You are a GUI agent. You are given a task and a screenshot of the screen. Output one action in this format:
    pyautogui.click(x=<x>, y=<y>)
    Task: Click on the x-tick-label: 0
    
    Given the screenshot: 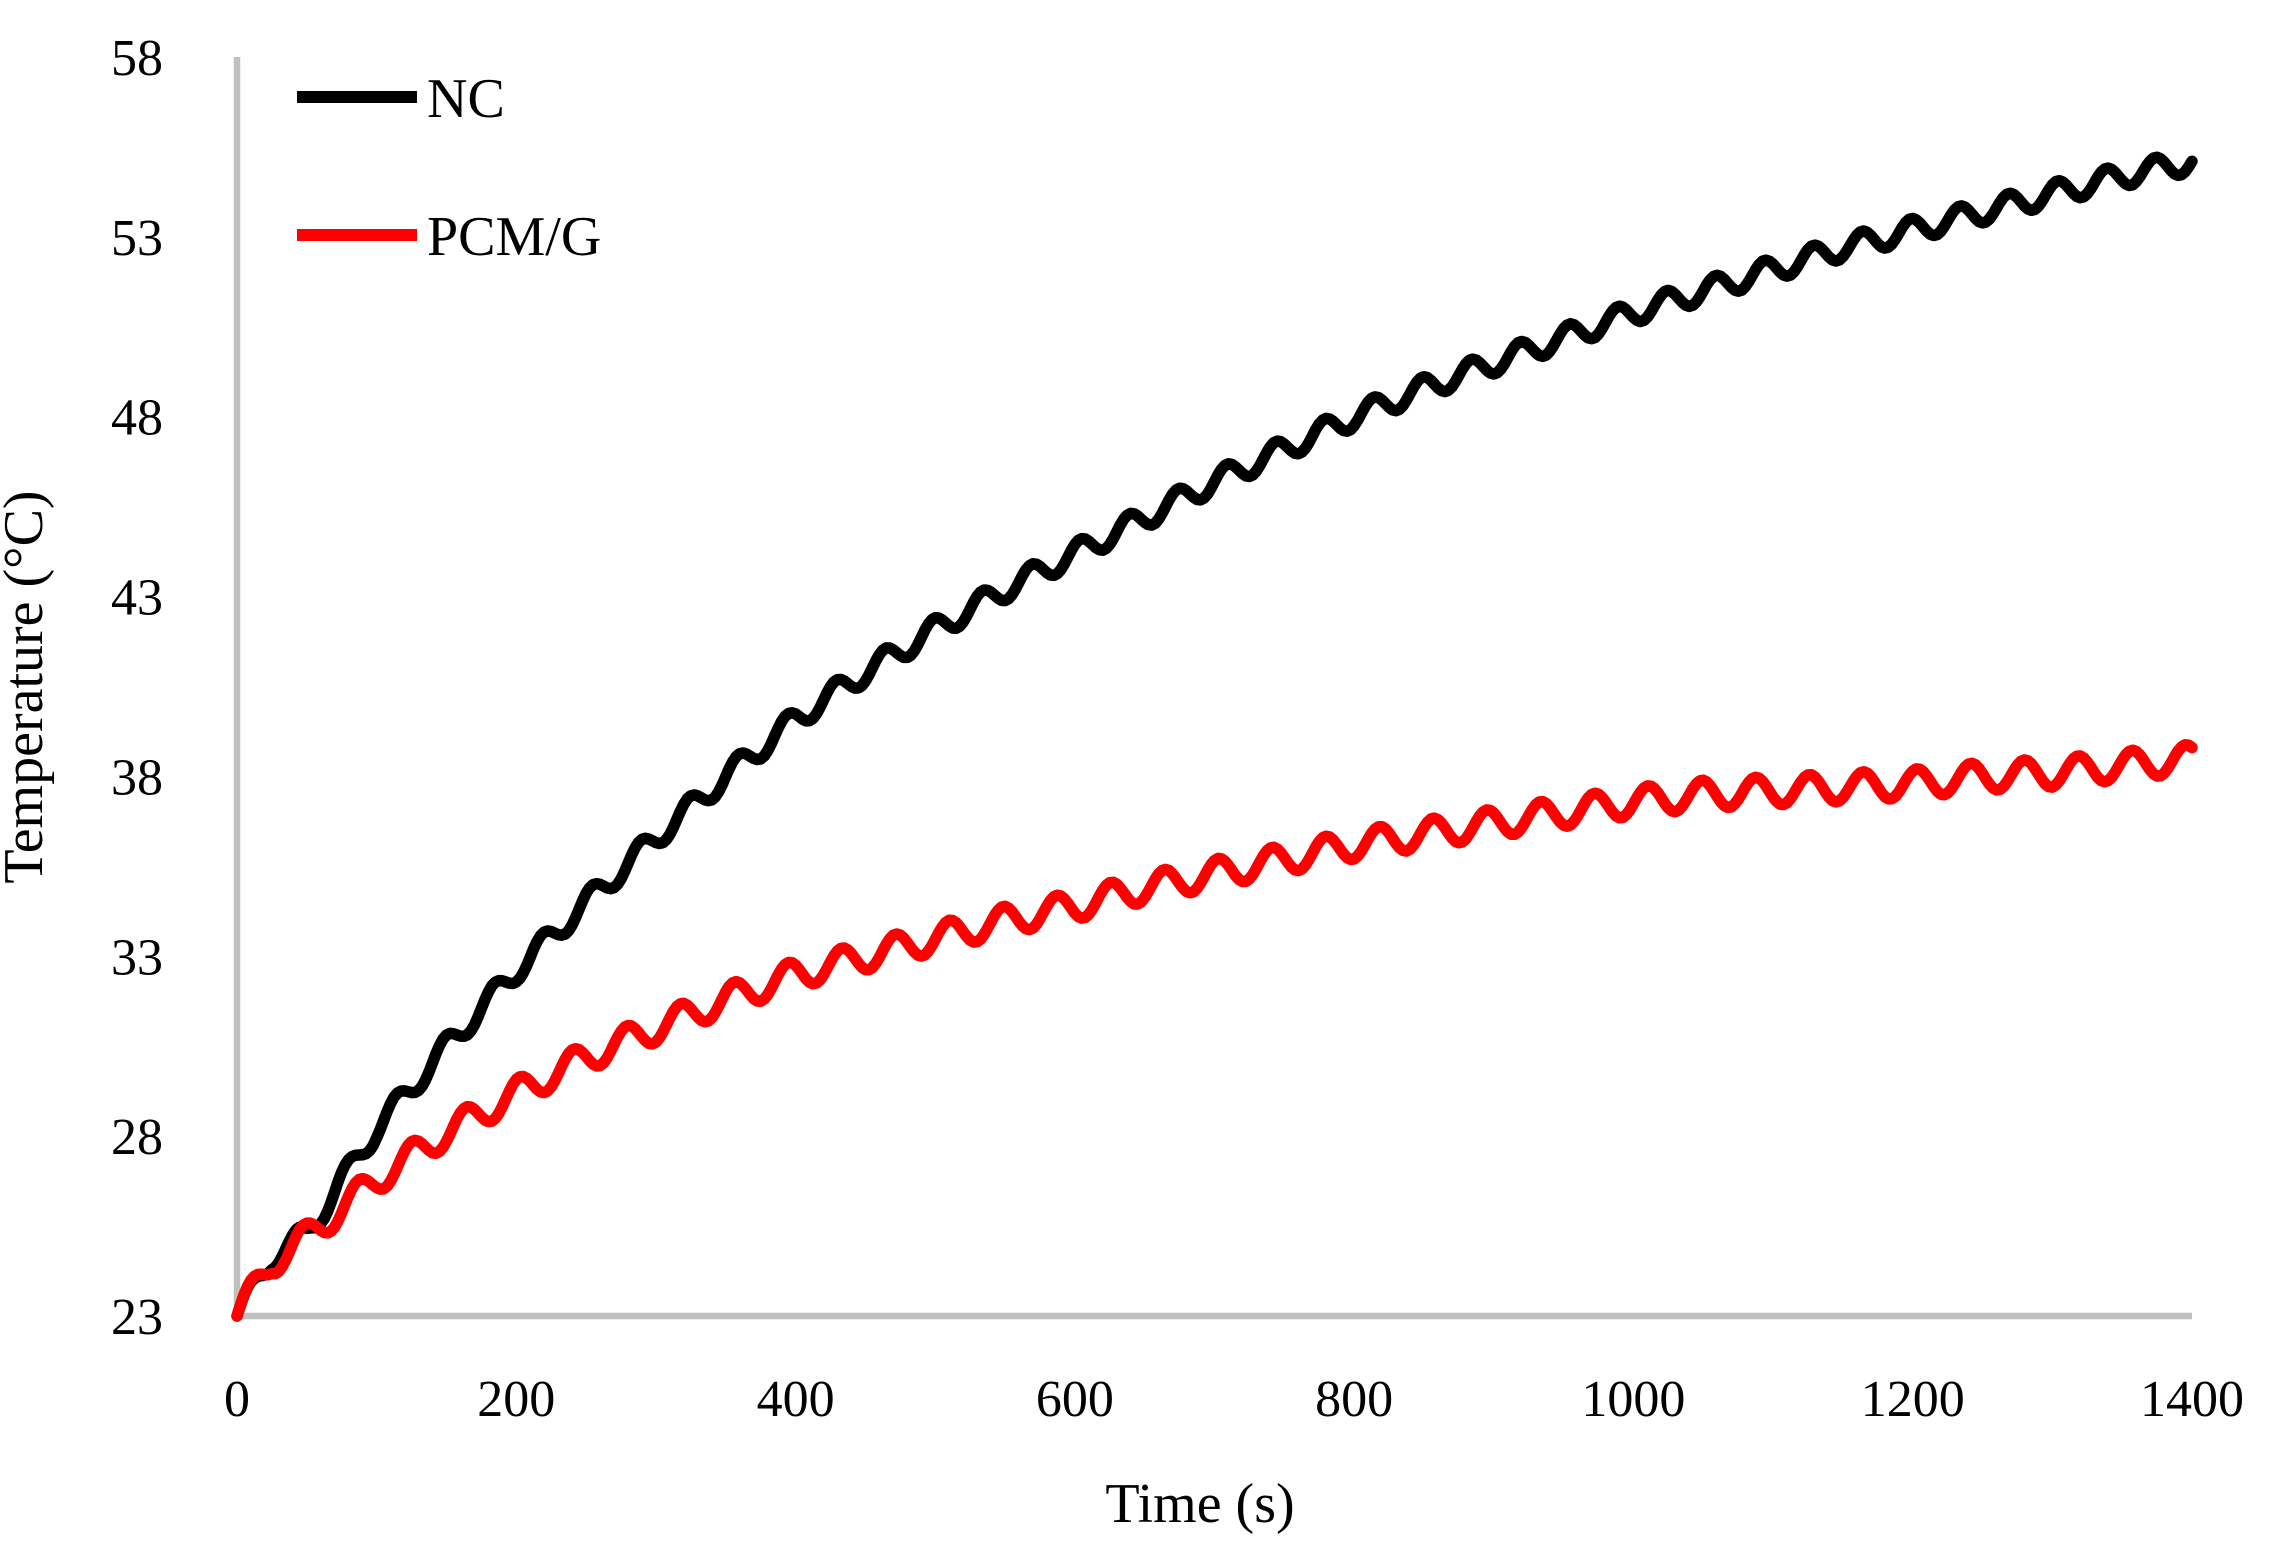 What is the action you would take?
    pyautogui.click(x=237, y=1399)
    